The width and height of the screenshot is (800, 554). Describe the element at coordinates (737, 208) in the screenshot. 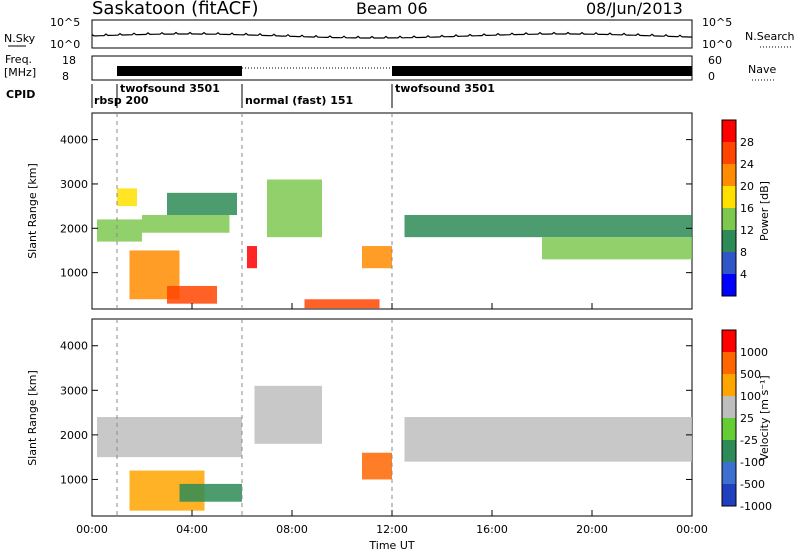

I see `power-colorbar: 28 24 20 16 12 8 4` at that location.